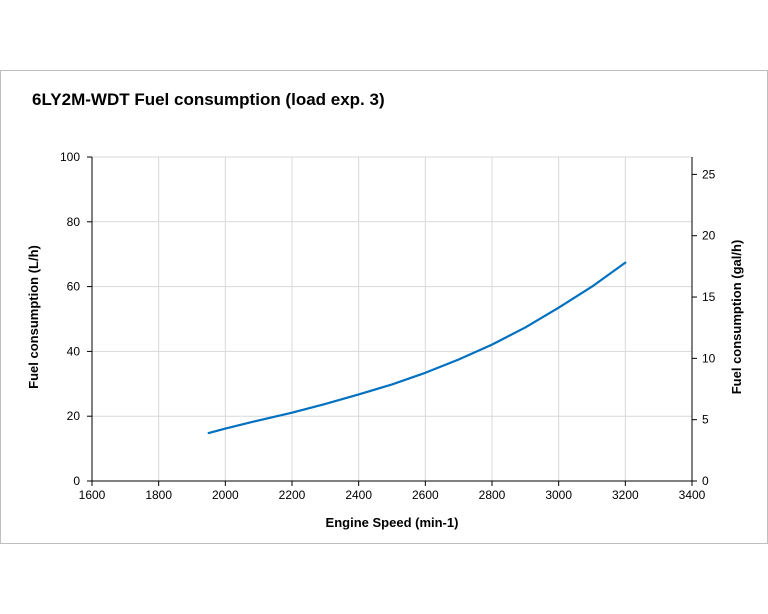 The image size is (768, 614). Describe the element at coordinates (158, 495) in the screenshot. I see `x-tick-label: 1800` at that location.